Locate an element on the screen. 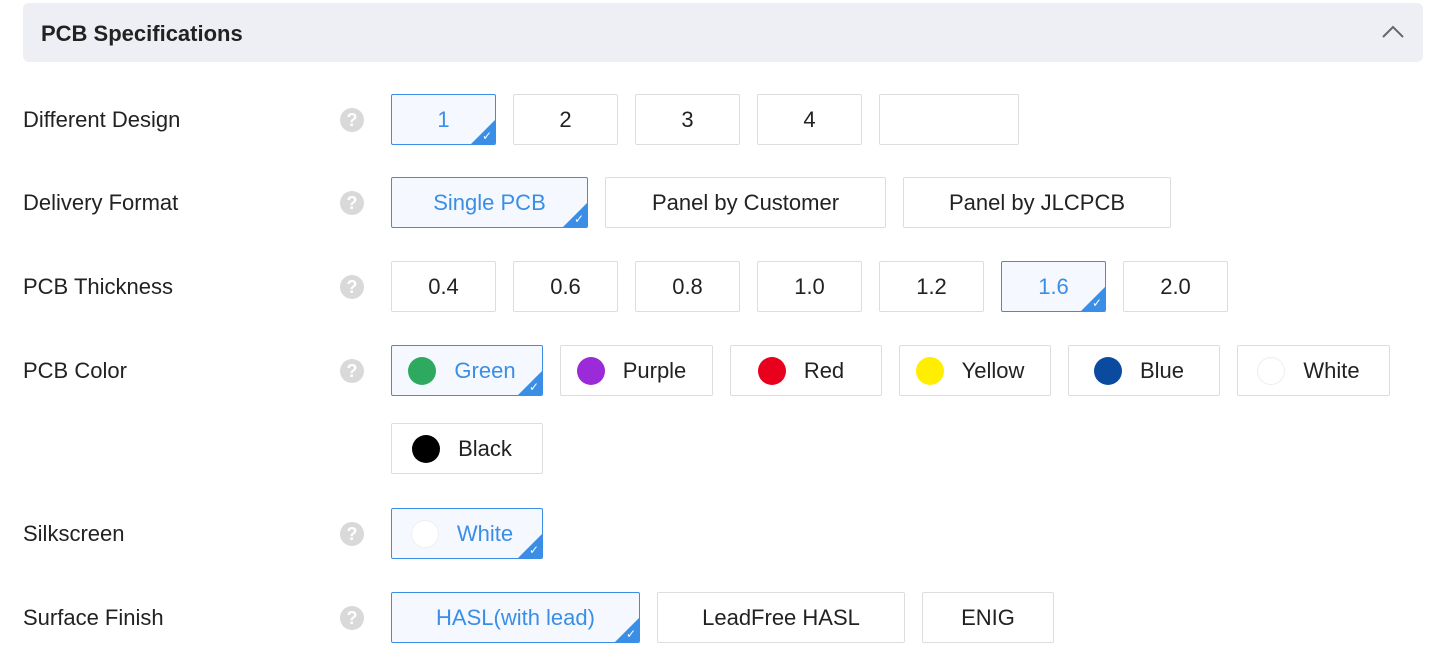  option-label: 2 is located at coordinates (565, 119).